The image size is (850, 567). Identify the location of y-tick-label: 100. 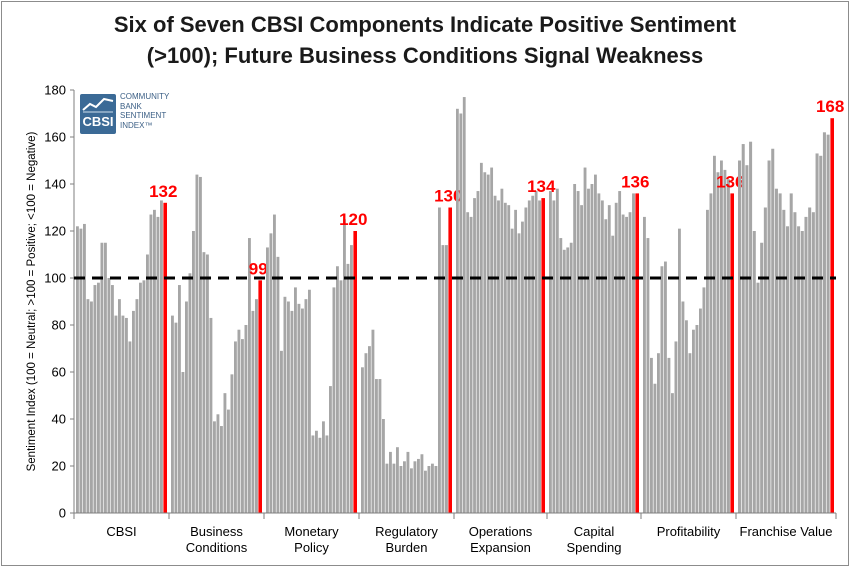
(55, 278).